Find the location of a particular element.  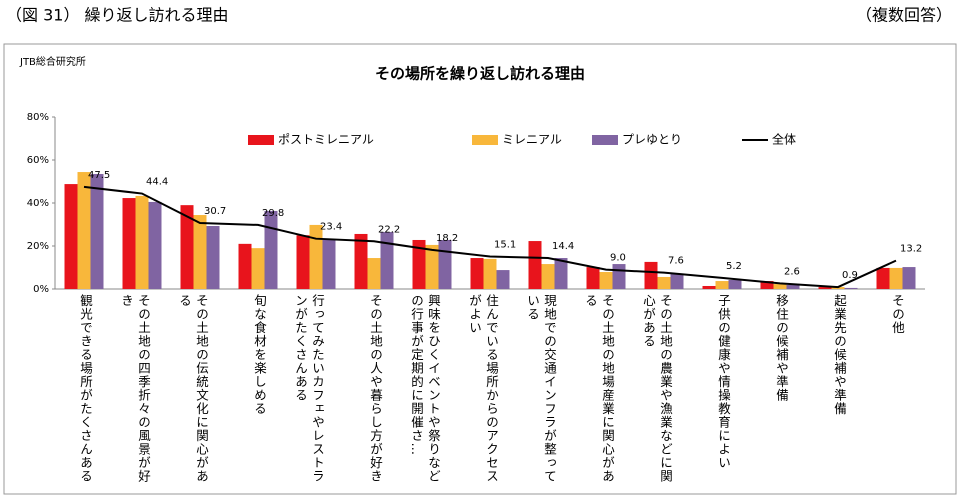

data-label: 2.6 is located at coordinates (792, 271).